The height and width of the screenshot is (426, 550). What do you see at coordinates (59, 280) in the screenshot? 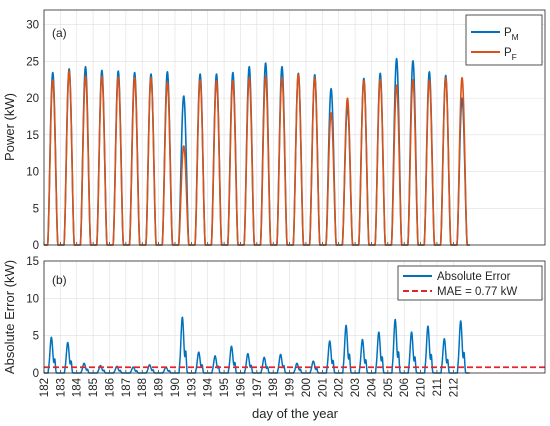
I see `error-panel-label: (b)` at bounding box center [59, 280].